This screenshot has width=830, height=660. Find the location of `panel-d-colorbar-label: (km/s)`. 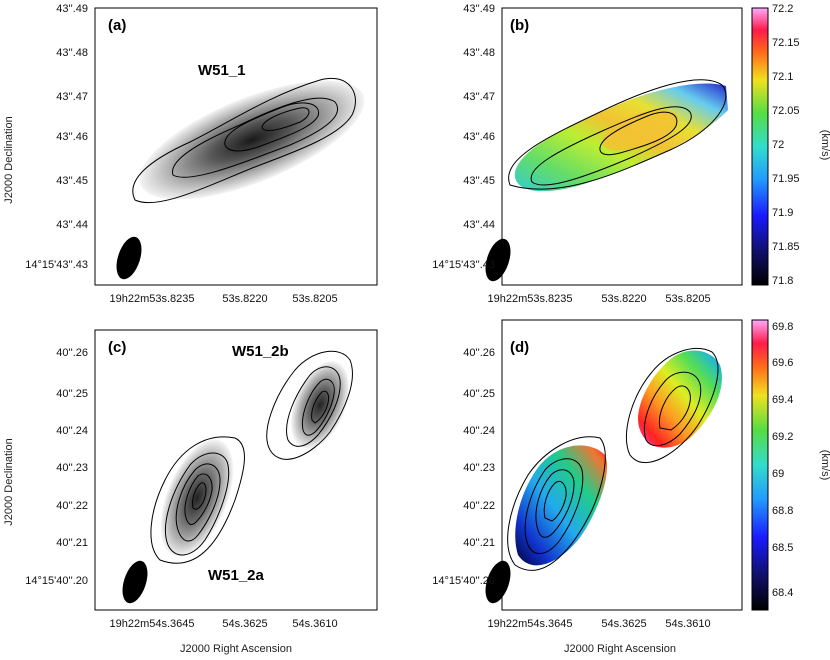

panel-d-colorbar-label: (km/s) is located at coordinates (824, 465).